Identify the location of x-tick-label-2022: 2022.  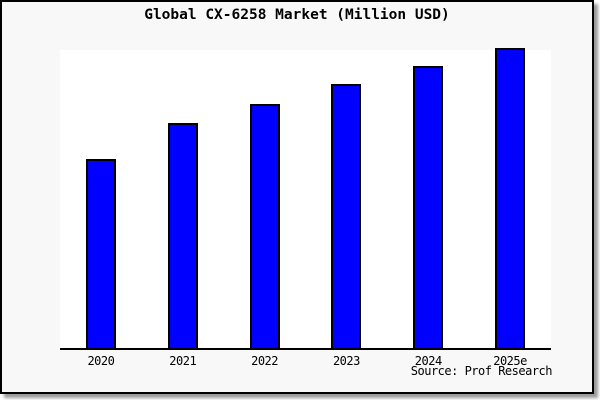
(265, 361).